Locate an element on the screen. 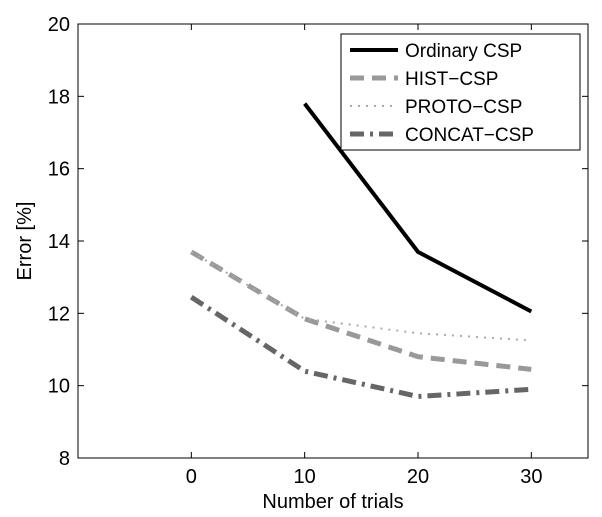 Image resolution: width=602 pixels, height=517 pixels. x-tick-label: 0 is located at coordinates (191, 477).